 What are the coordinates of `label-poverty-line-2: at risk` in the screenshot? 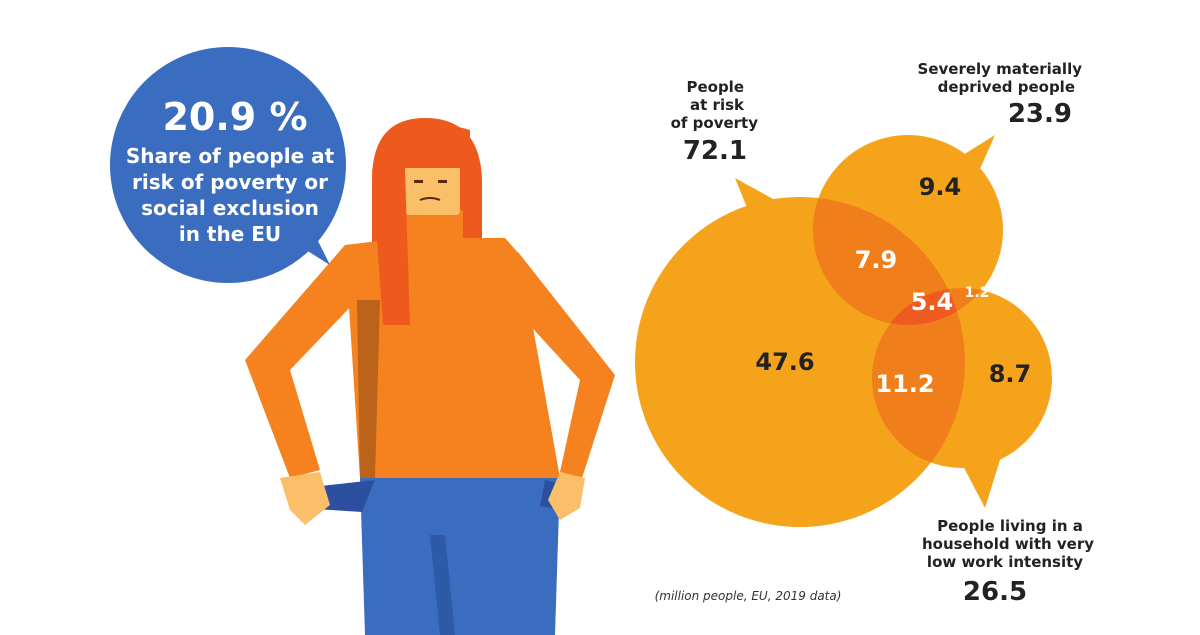 It's located at (717, 105).